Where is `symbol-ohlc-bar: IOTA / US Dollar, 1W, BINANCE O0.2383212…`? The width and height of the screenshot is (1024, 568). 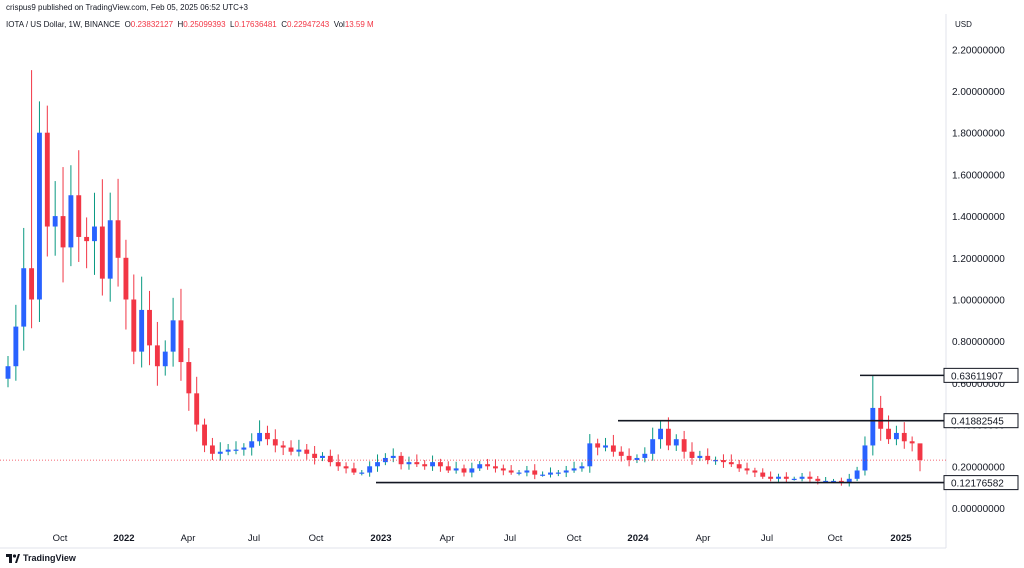
symbol-ohlc-bar: IOTA / US Dollar, 1W, BINANCE O0.2383212… is located at coordinates (190, 24).